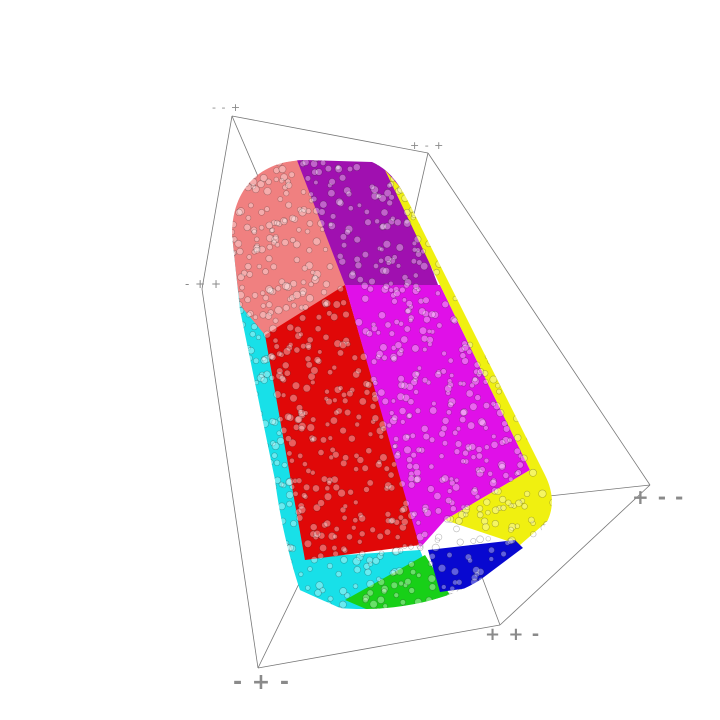 The height and width of the screenshot is (720, 720). What do you see at coordinates (437, 416) in the screenshot?
I see `region-magenta` at bounding box center [437, 416].